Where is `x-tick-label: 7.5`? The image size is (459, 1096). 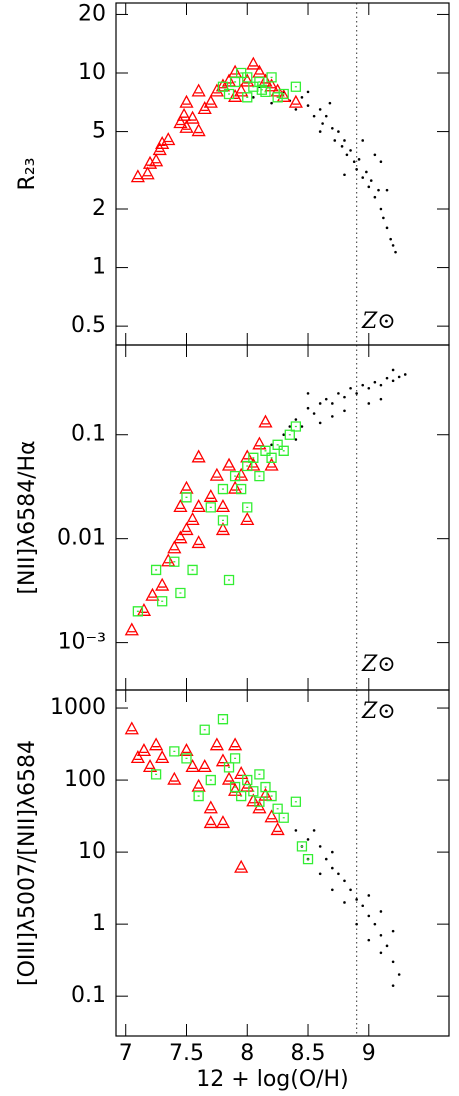 x-tick-label: 7.5 is located at coordinates (186, 1053).